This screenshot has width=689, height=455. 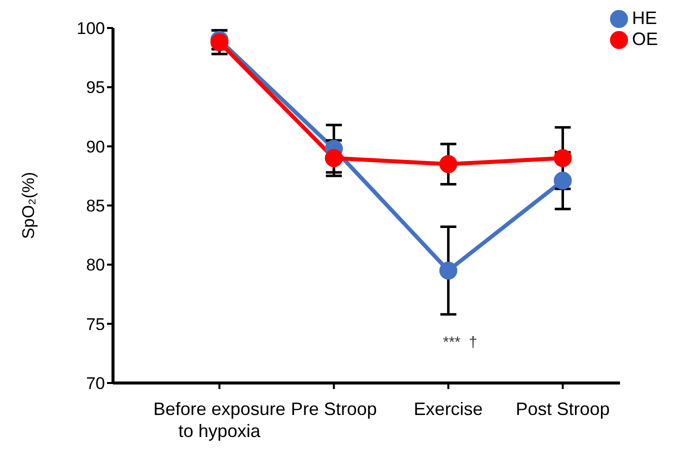 What do you see at coordinates (644, 18) in the screenshot?
I see `legend-label: HE` at bounding box center [644, 18].